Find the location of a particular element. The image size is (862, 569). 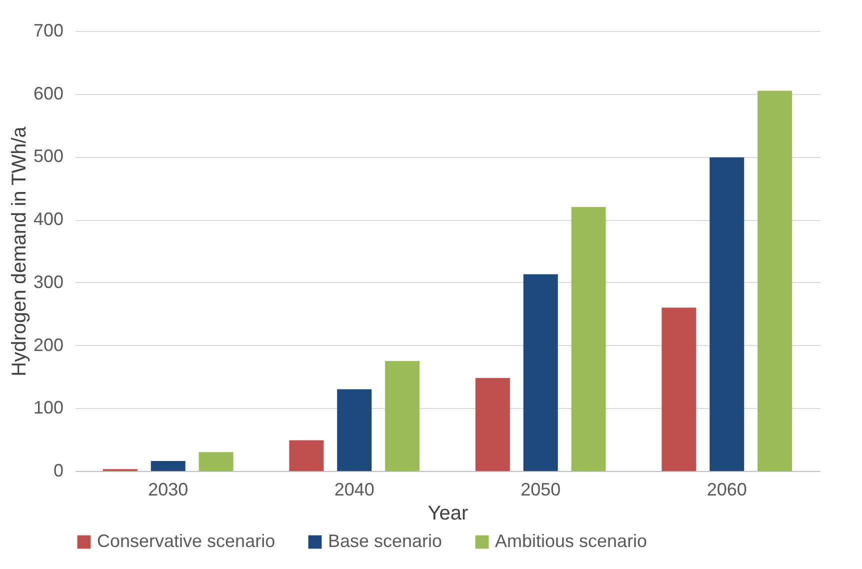

x-tick-label: 2050 is located at coordinates (540, 490).